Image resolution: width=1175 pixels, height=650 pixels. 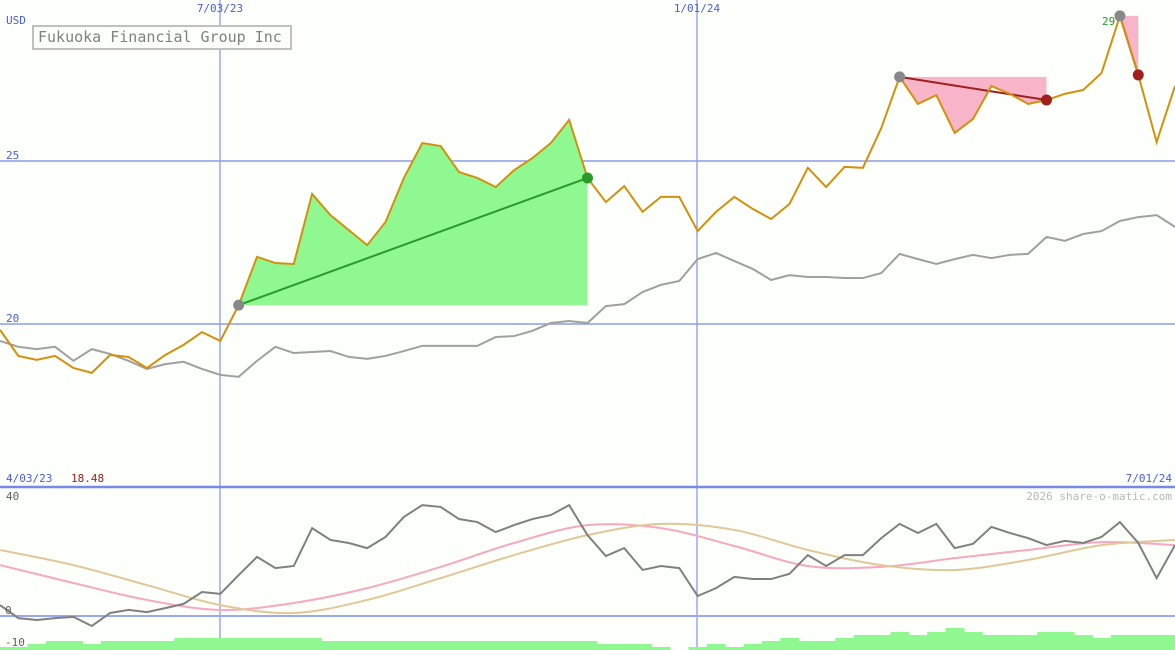 What do you see at coordinates (12, 155) in the screenshot?
I see `y-tick-label: 25` at bounding box center [12, 155].